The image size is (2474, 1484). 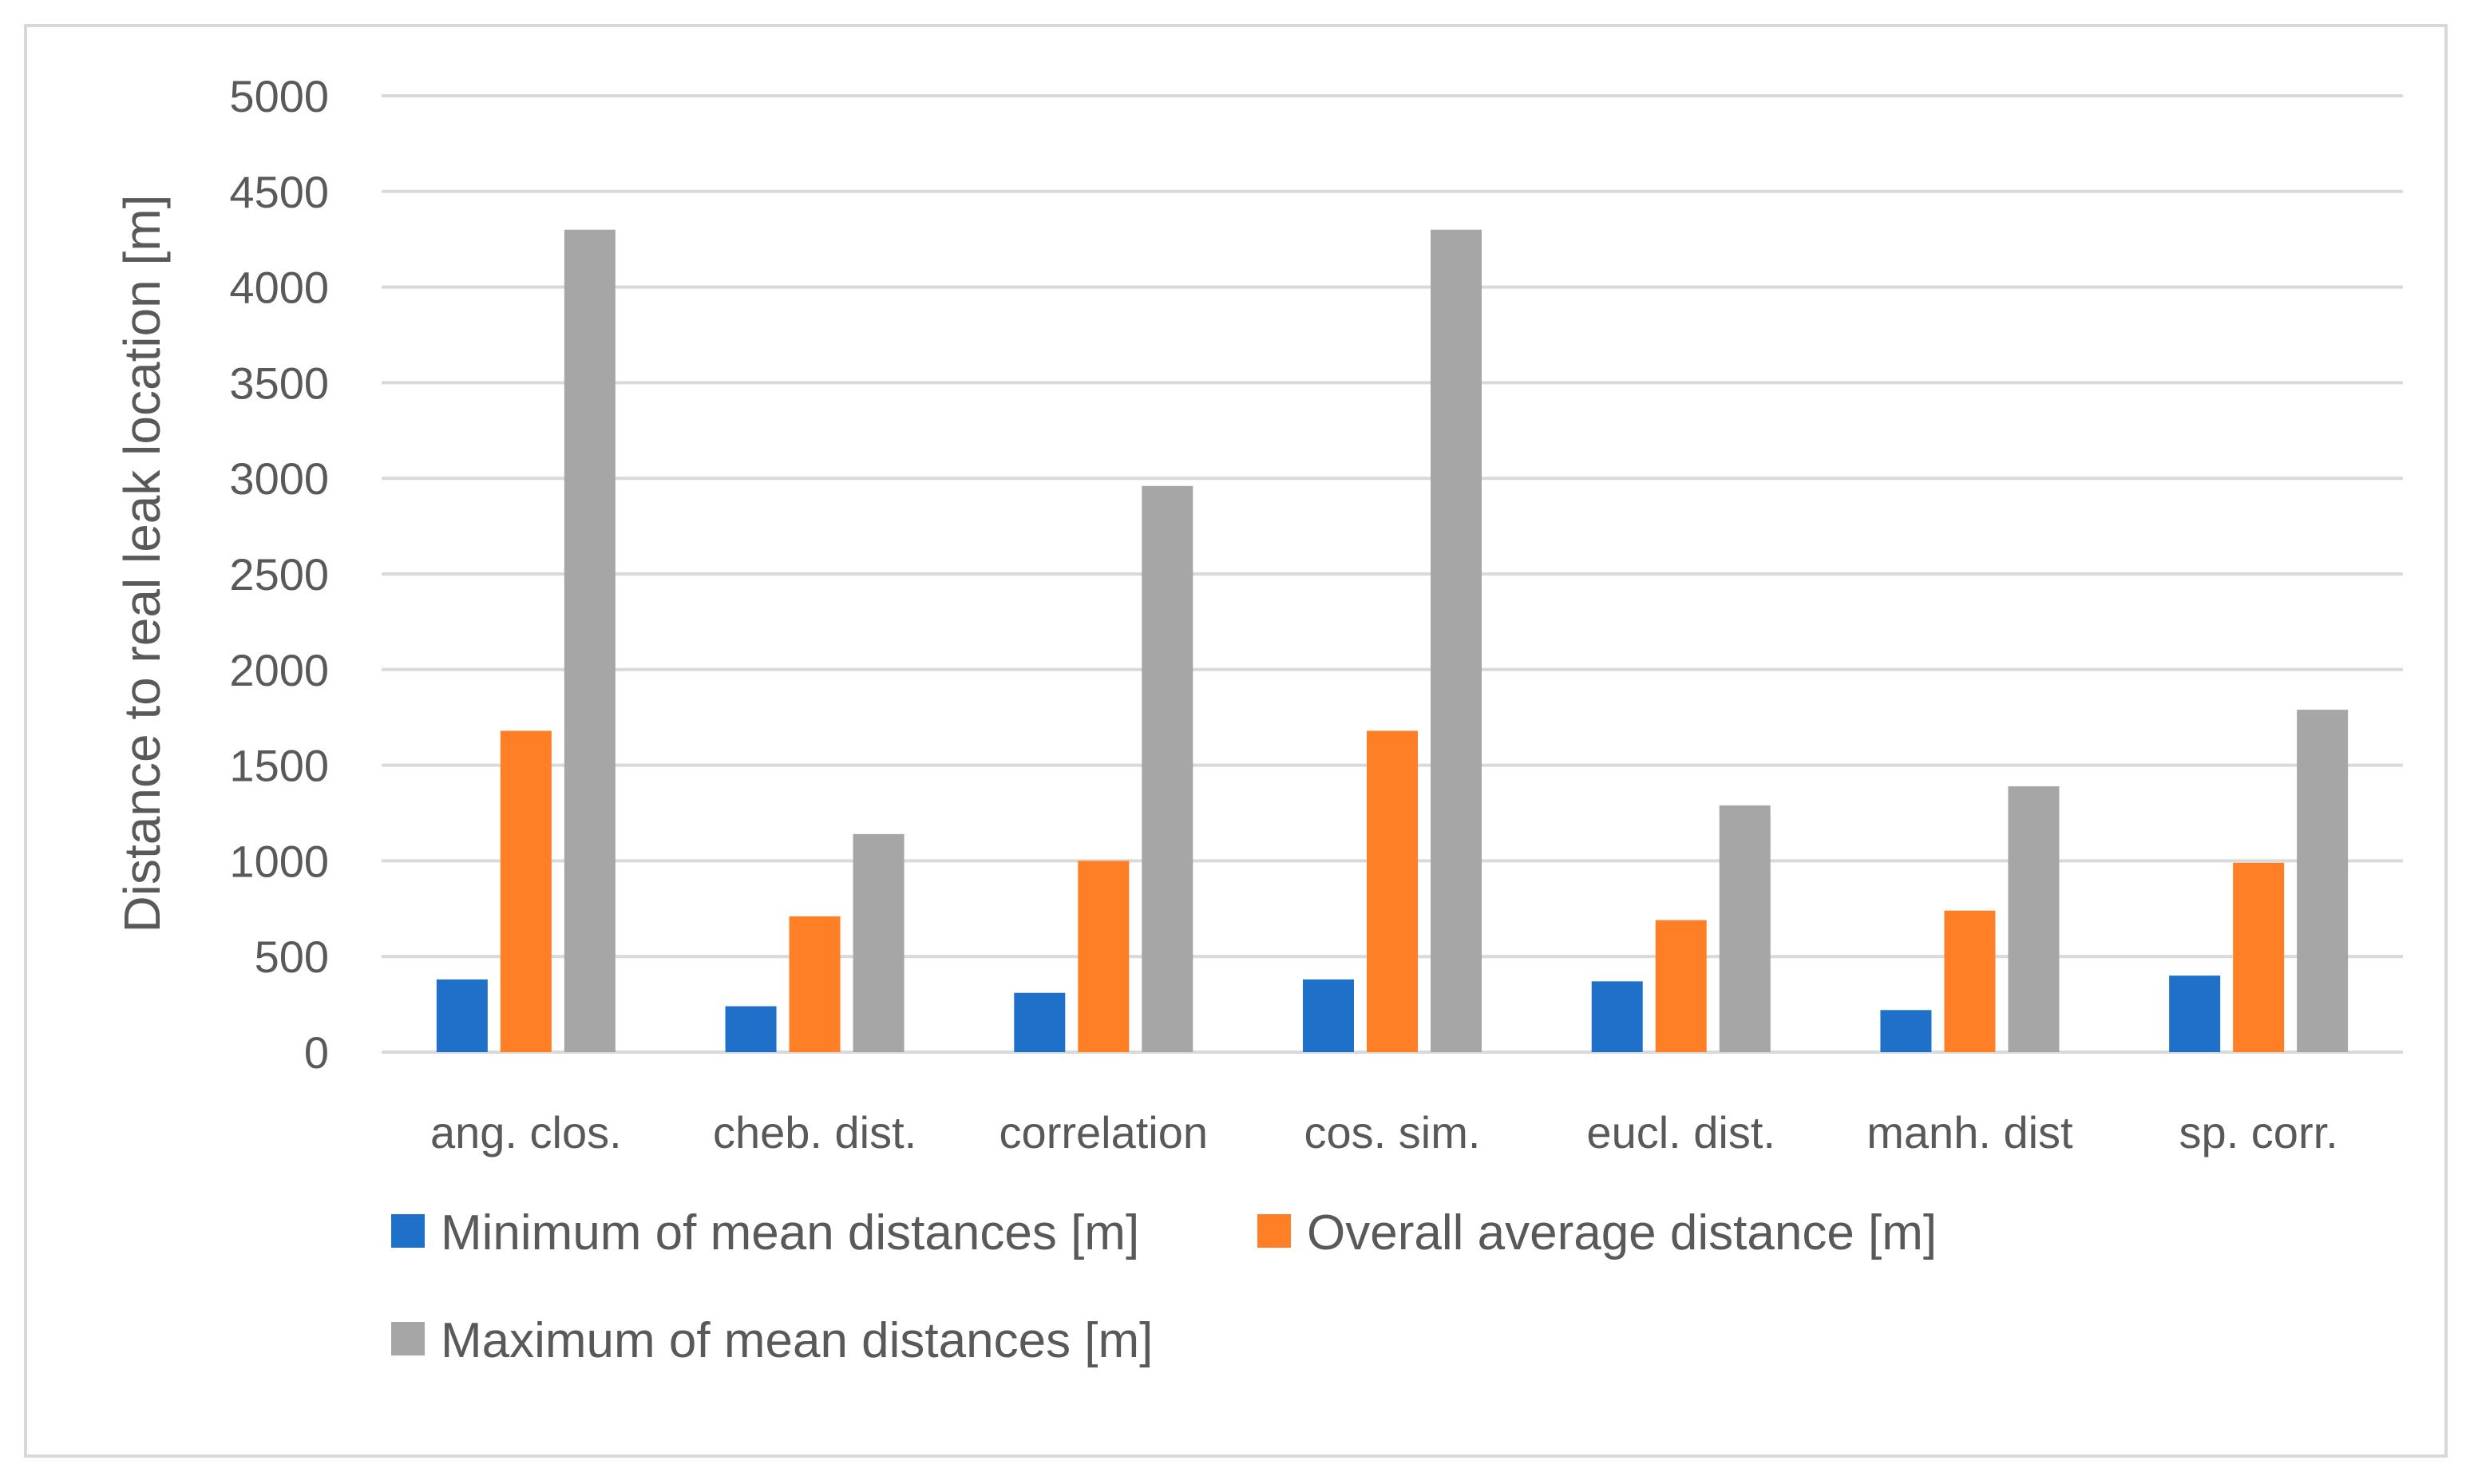 What do you see at coordinates (790, 1232) in the screenshot?
I see `legend-label: Minimum of mean distances [m]` at bounding box center [790, 1232].